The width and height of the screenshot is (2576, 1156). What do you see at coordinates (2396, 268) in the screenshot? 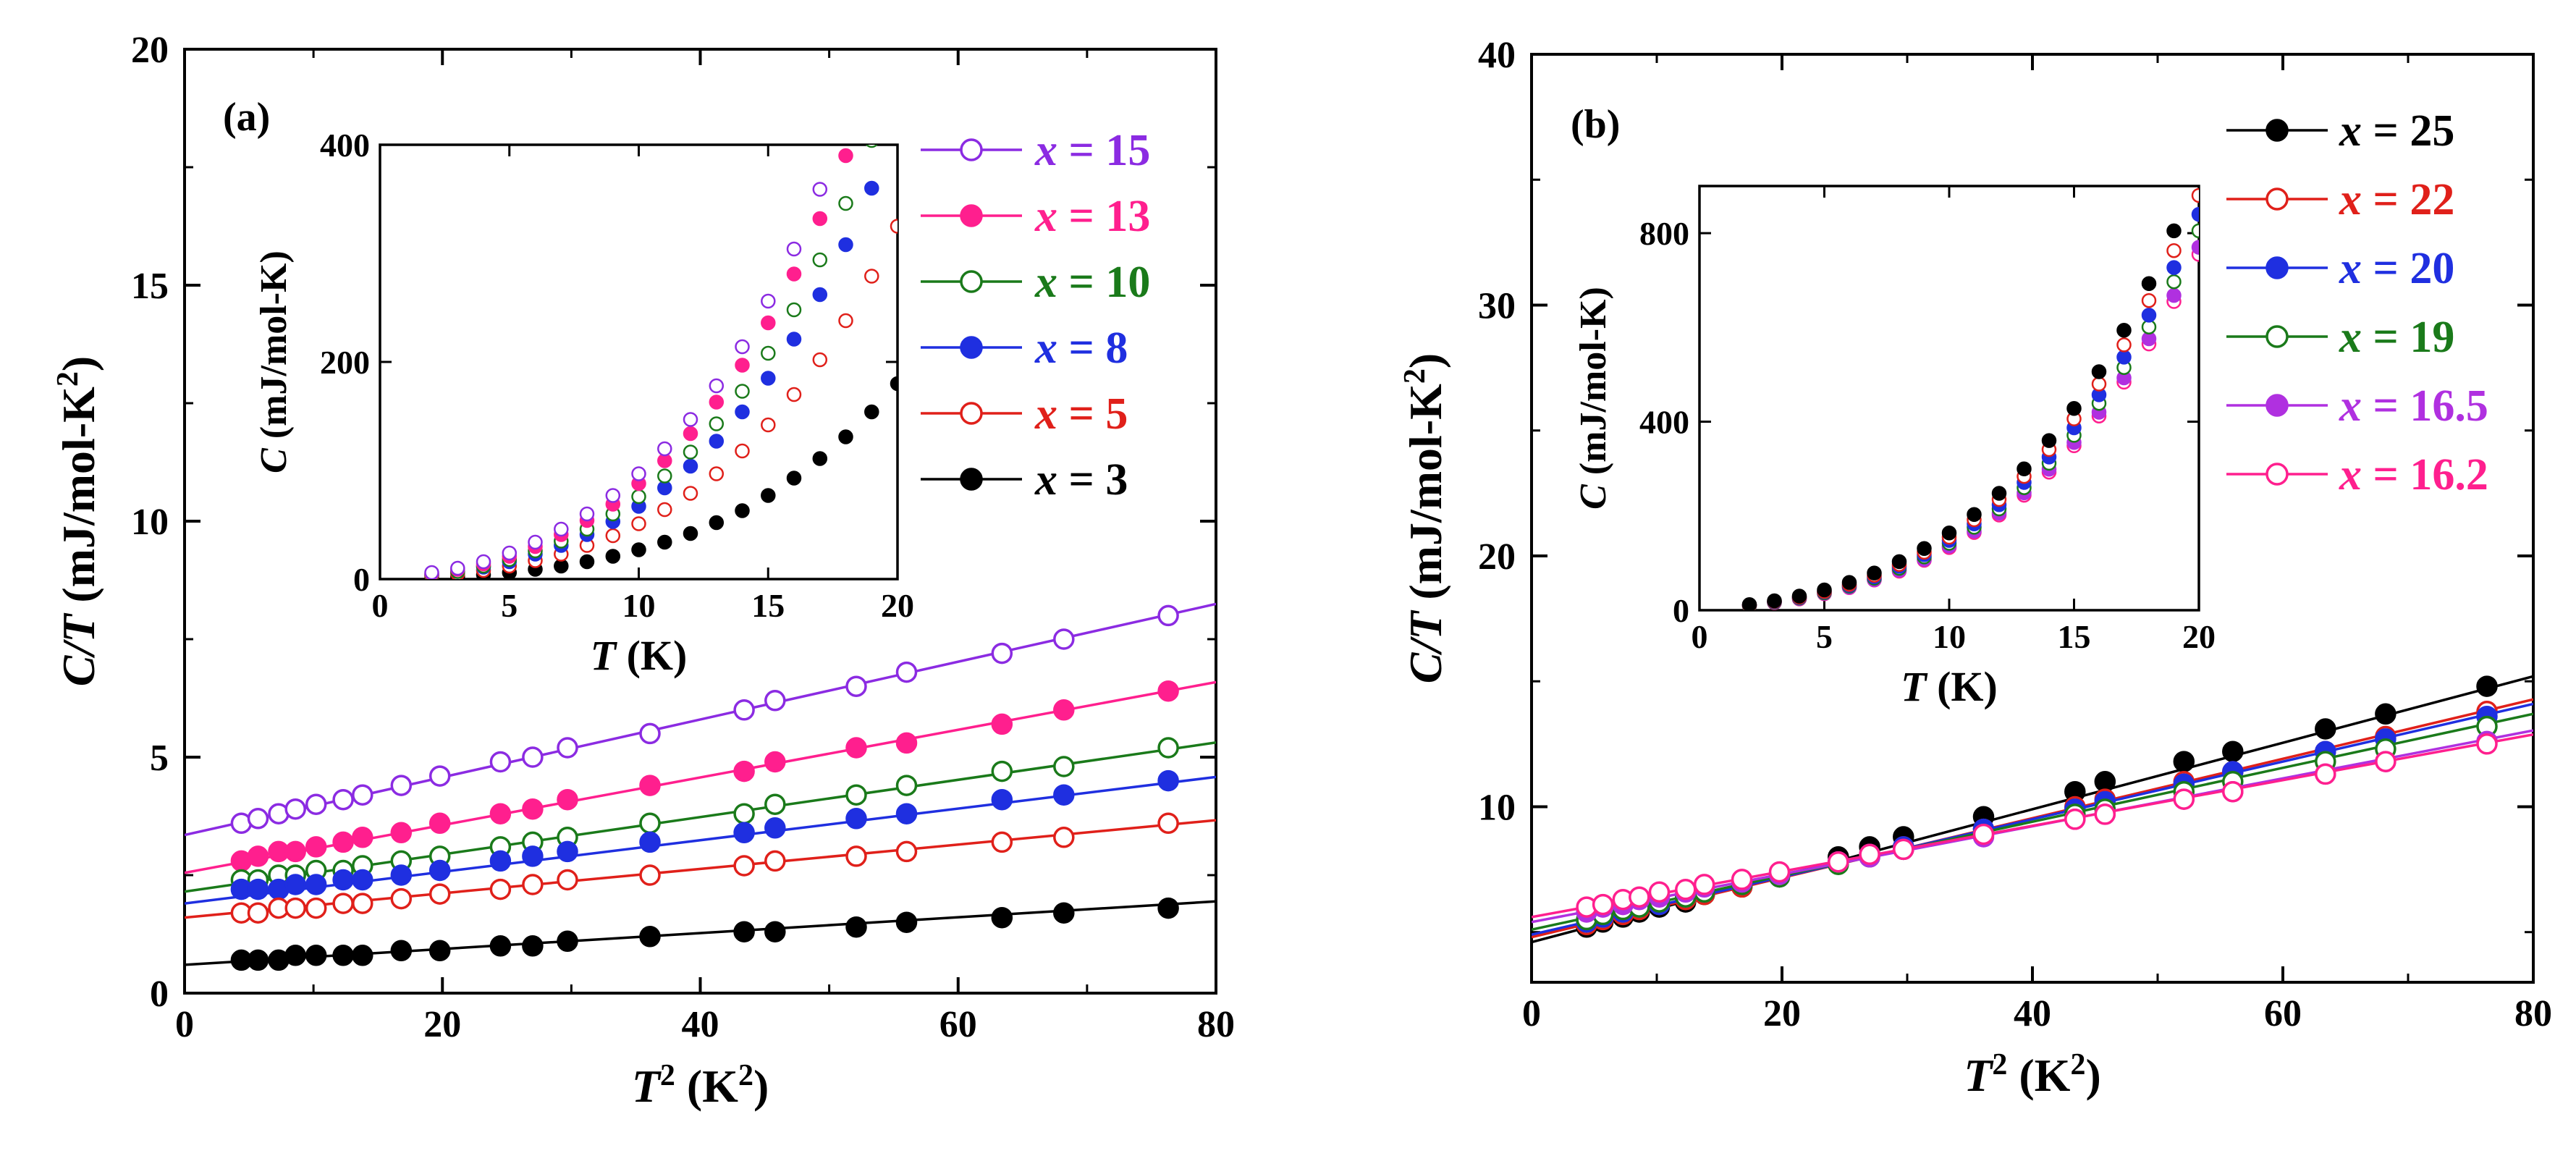
I see `legend-entry: x = 20` at bounding box center [2396, 268].